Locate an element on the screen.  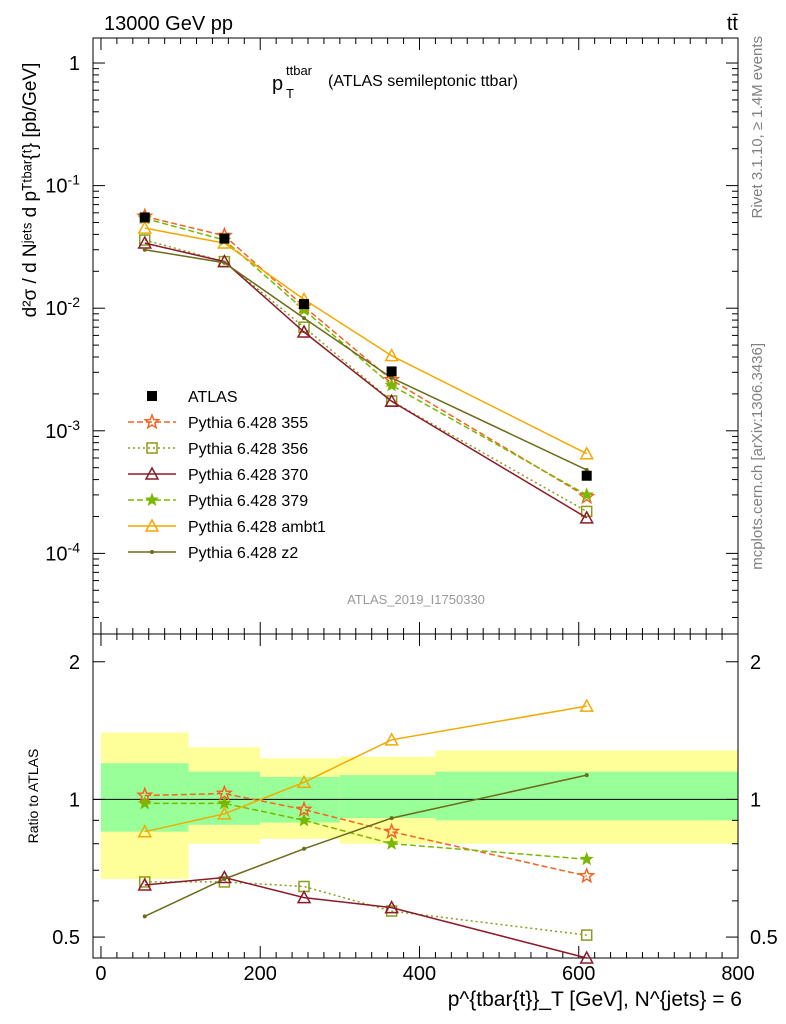
title-sub: T is located at coordinates (290, 93).